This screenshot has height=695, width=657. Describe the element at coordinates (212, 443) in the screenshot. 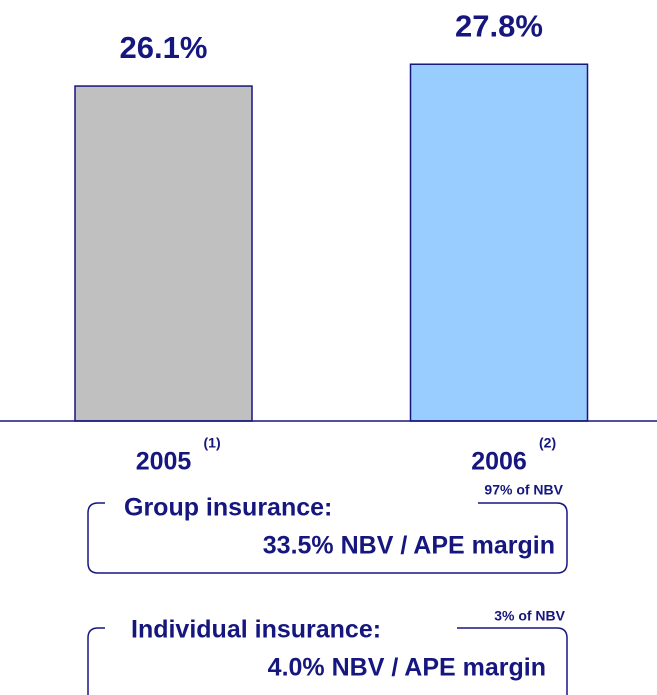

I see `x-tick-note: (1)` at that location.